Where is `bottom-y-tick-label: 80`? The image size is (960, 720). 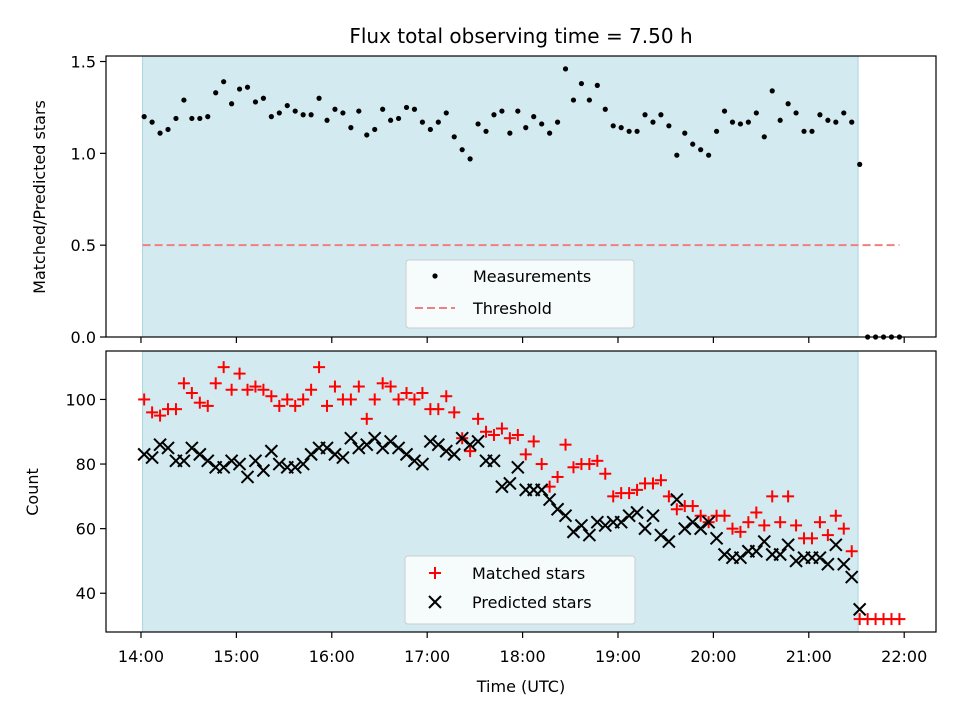 bottom-y-tick-label: 80 is located at coordinates (86, 464).